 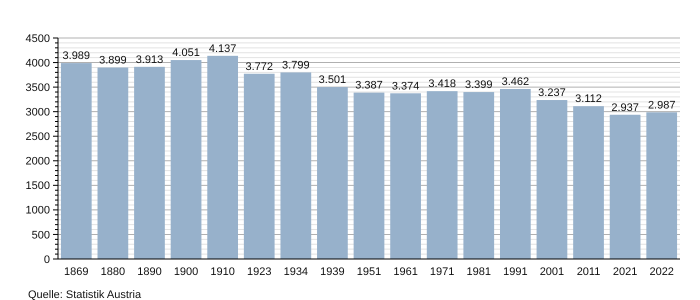 What do you see at coordinates (625, 272) in the screenshot?
I see `x-tick-label: 2021` at bounding box center [625, 272].